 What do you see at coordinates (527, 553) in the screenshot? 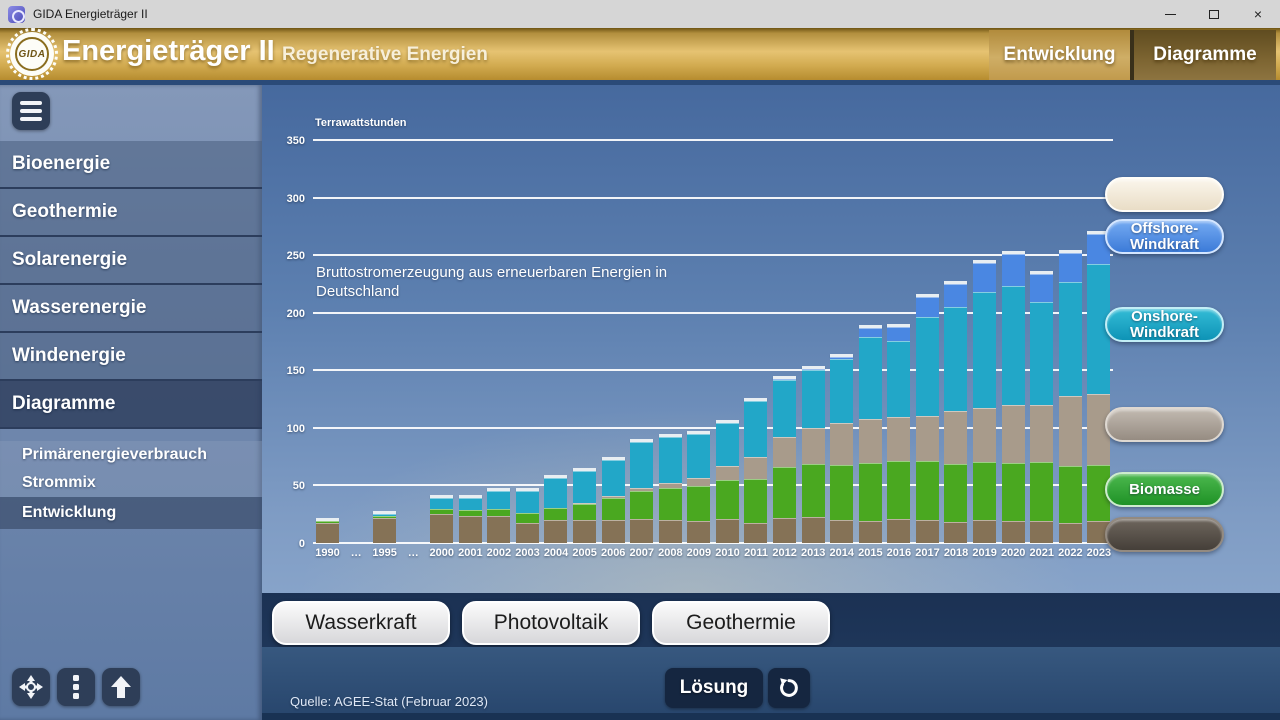
I see `x-label-2003: 2003` at bounding box center [527, 553].